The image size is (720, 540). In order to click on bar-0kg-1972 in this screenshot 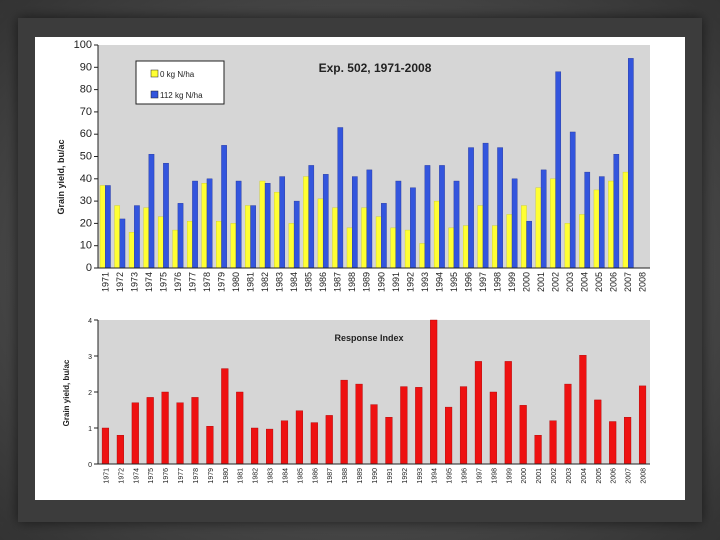, I will do `click(117, 237)`.